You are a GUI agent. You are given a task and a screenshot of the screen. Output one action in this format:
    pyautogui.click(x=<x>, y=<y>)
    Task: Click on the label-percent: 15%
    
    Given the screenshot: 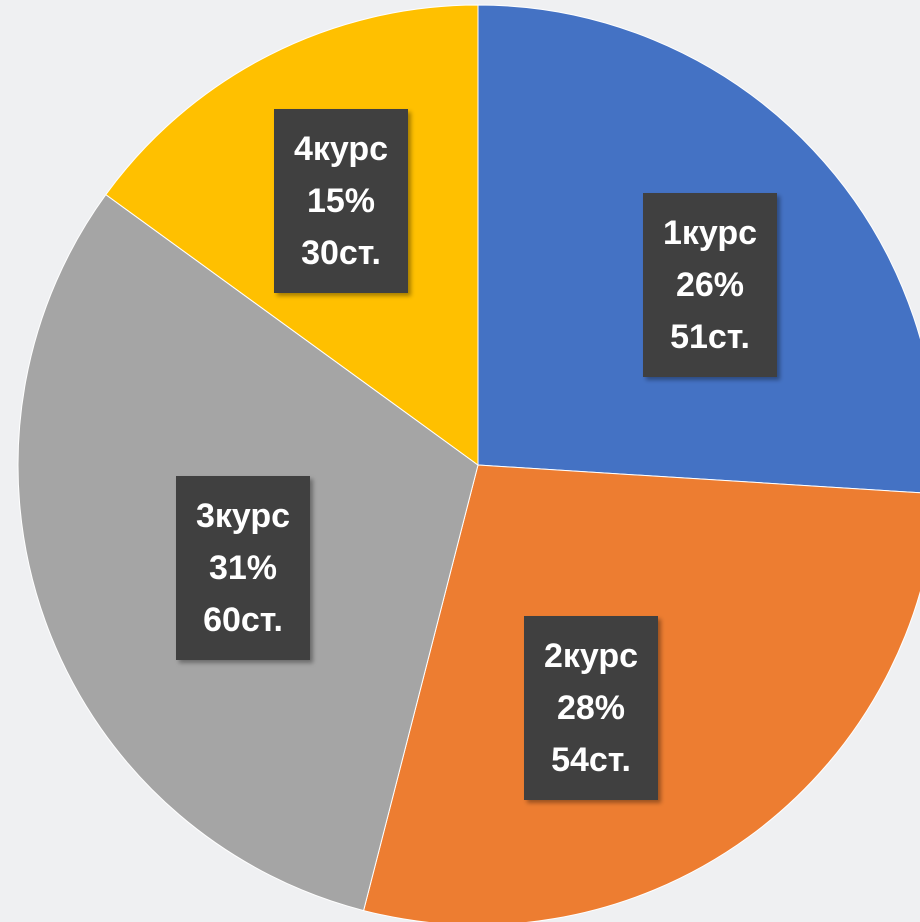 What is the action you would take?
    pyautogui.click(x=341, y=201)
    